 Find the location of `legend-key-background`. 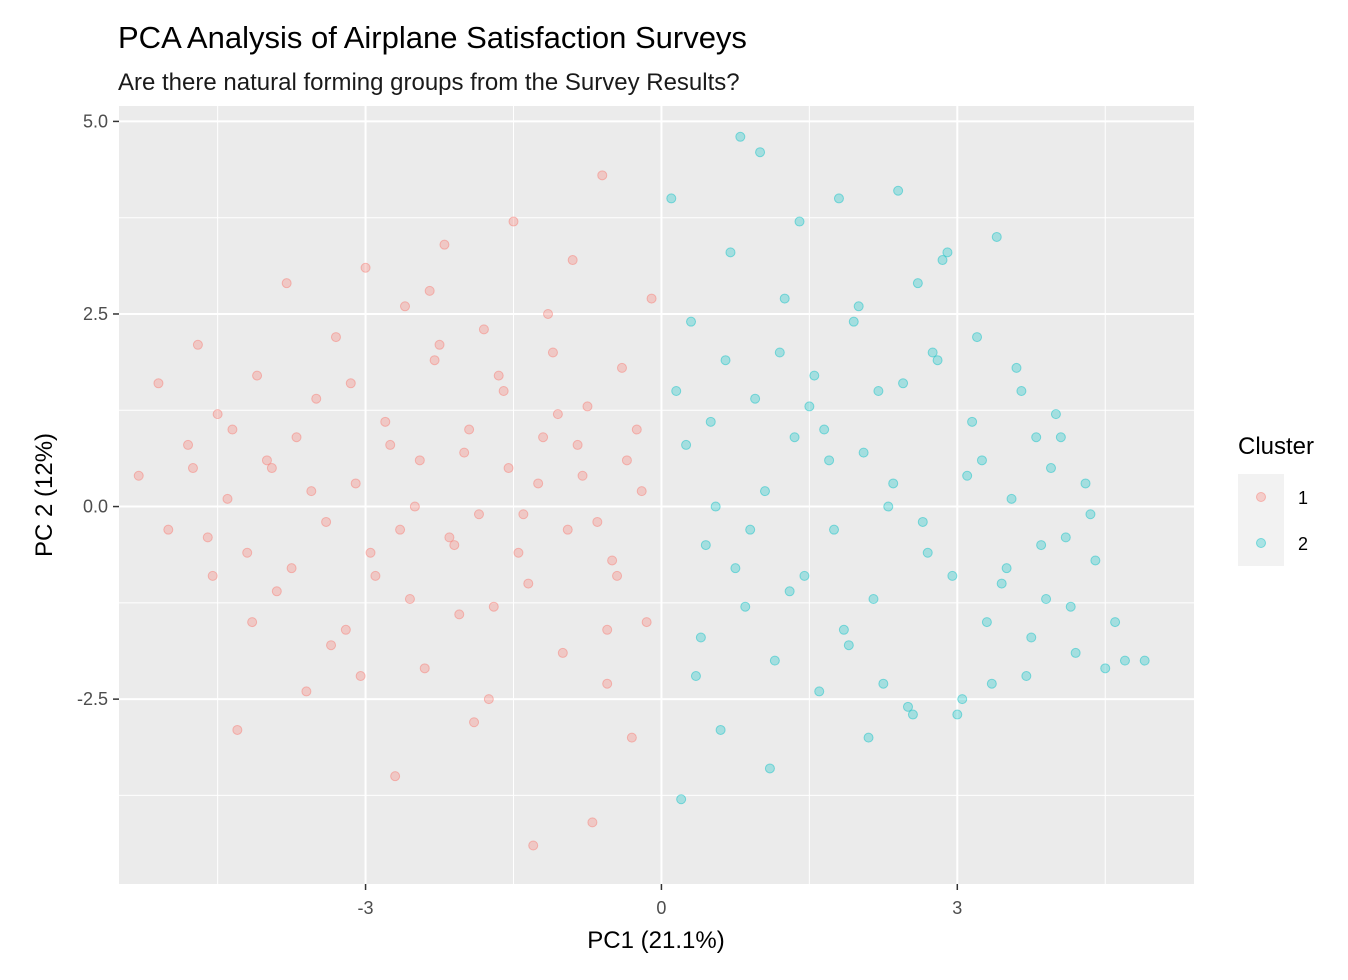

legend-key-background is located at coordinates (1261, 497).